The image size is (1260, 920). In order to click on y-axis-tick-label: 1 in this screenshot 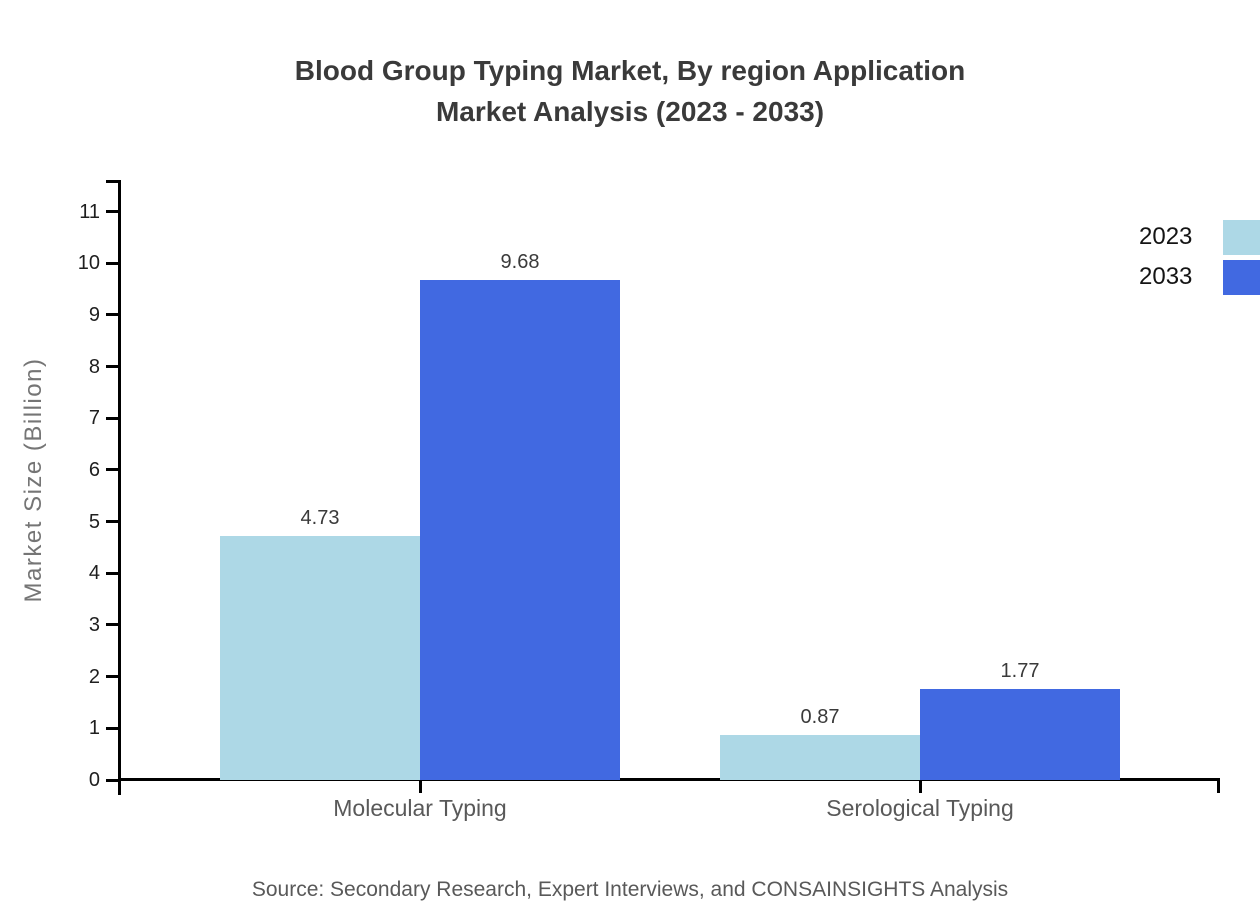, I will do `click(94, 728)`.